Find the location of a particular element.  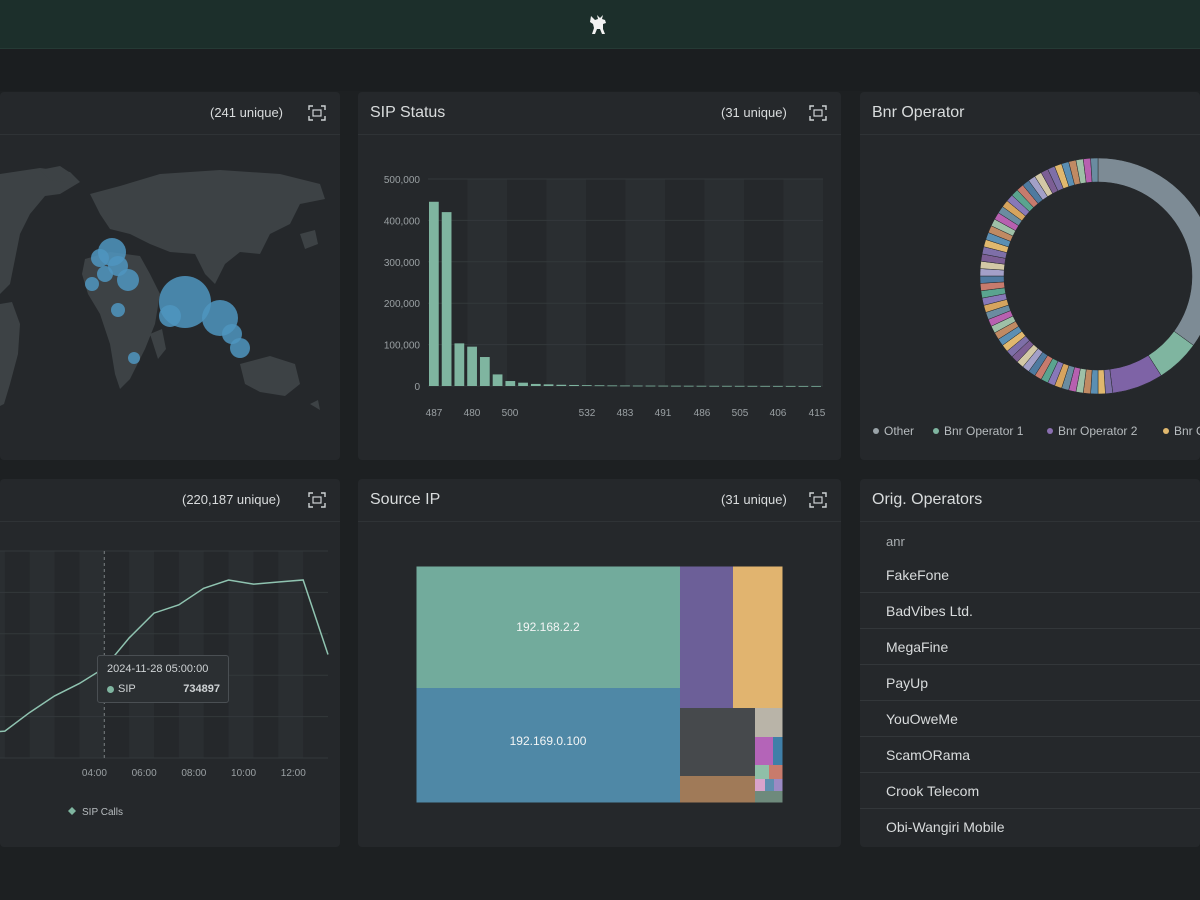

goat-logo-icon is located at coordinates (600, 24).